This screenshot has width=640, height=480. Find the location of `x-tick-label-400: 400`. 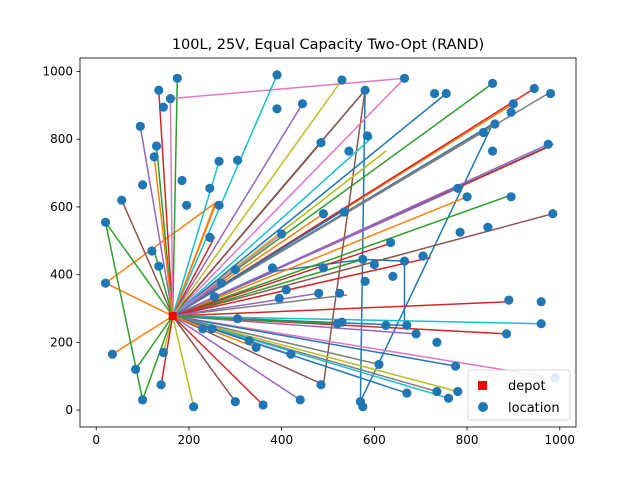

x-tick-label-400: 400 is located at coordinates (281, 440).